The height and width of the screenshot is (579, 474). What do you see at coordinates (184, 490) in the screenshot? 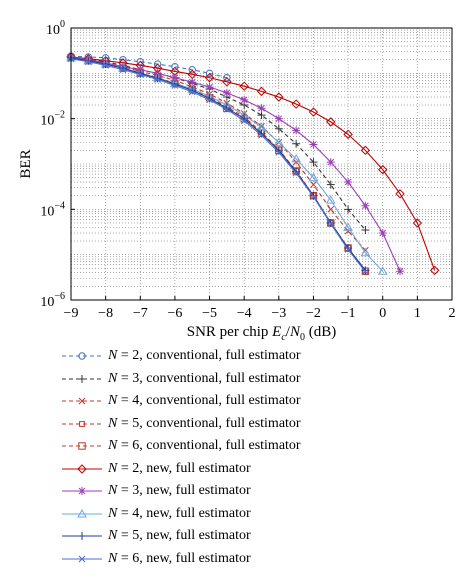
I see `legend-label-text: = 3, new, full estimator` at bounding box center [184, 490].